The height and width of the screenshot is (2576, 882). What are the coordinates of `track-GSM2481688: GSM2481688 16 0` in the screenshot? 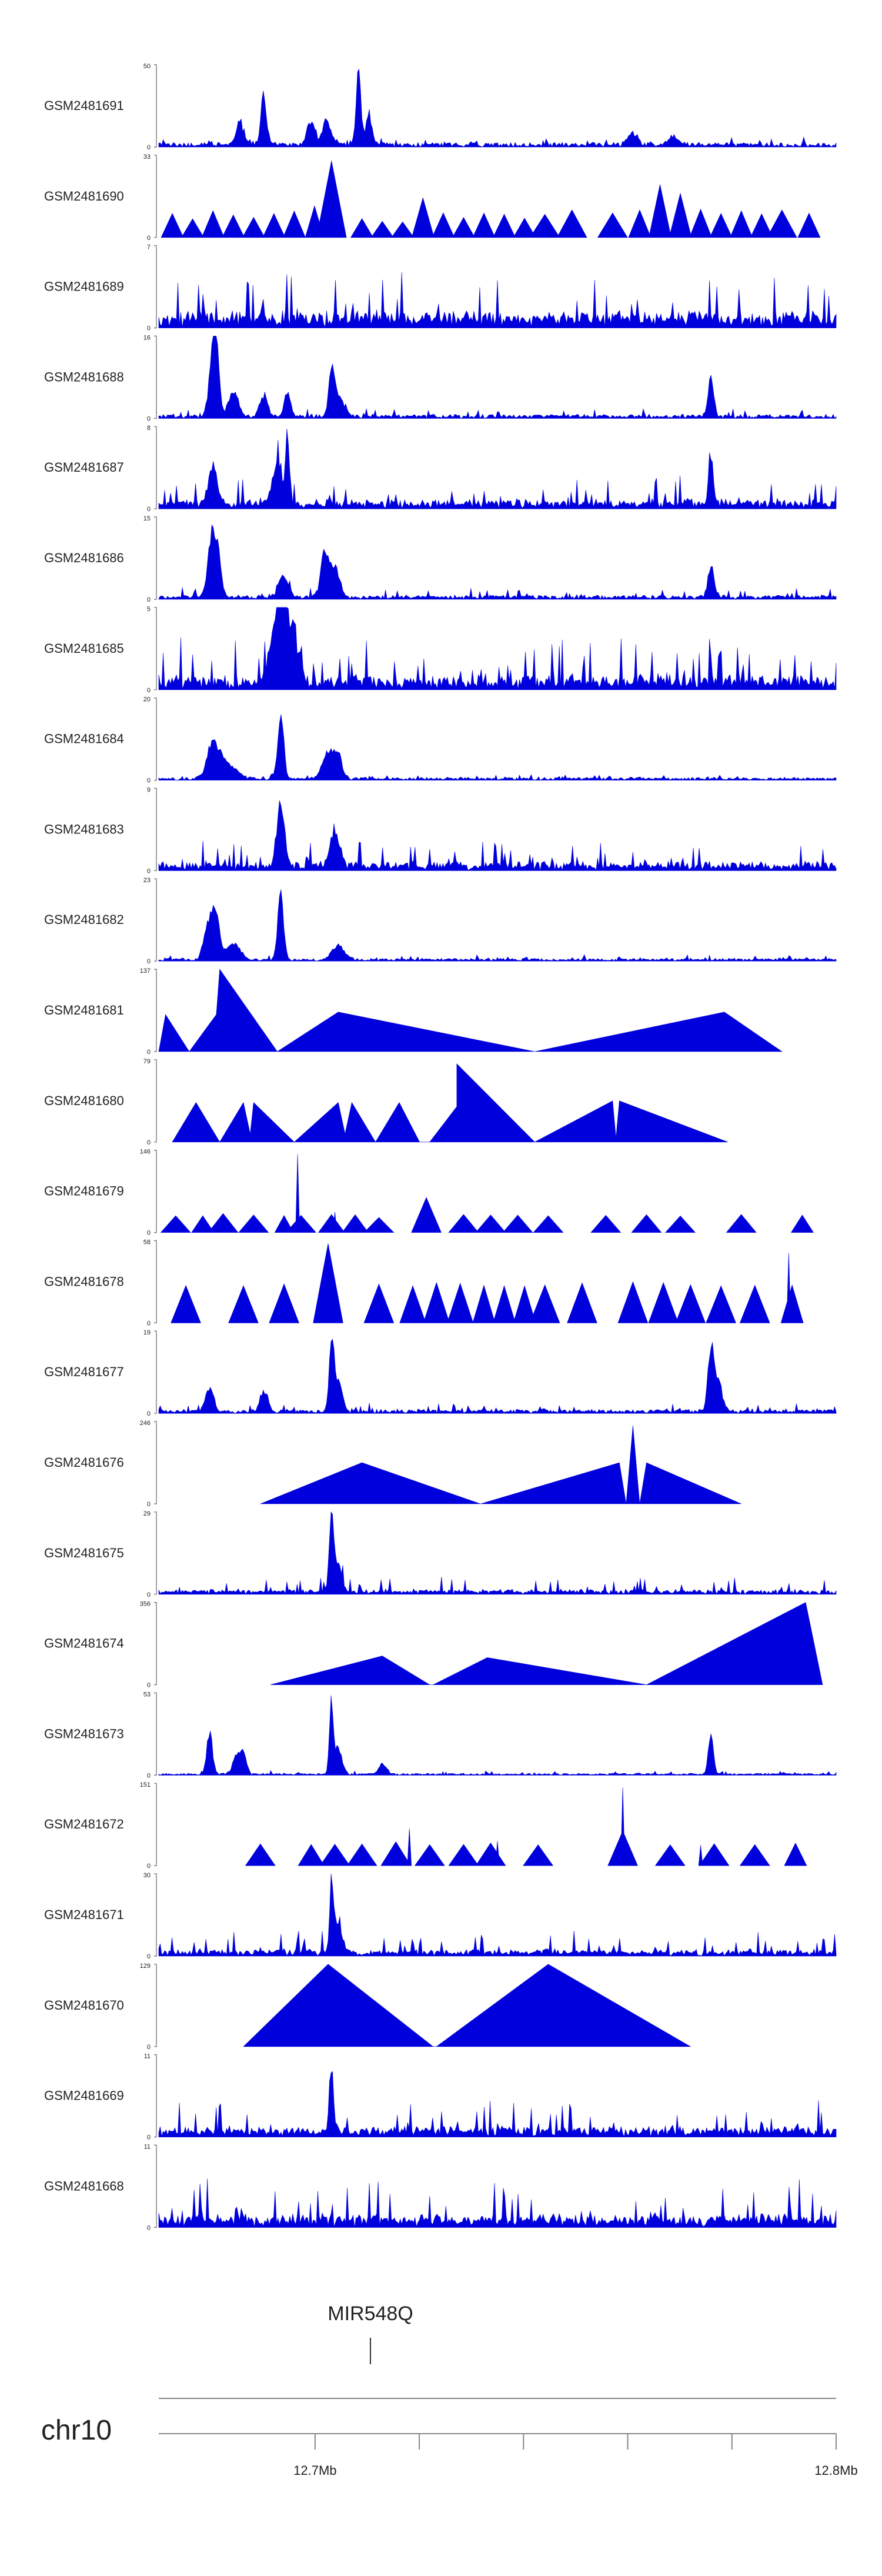 It's located at (440, 378).